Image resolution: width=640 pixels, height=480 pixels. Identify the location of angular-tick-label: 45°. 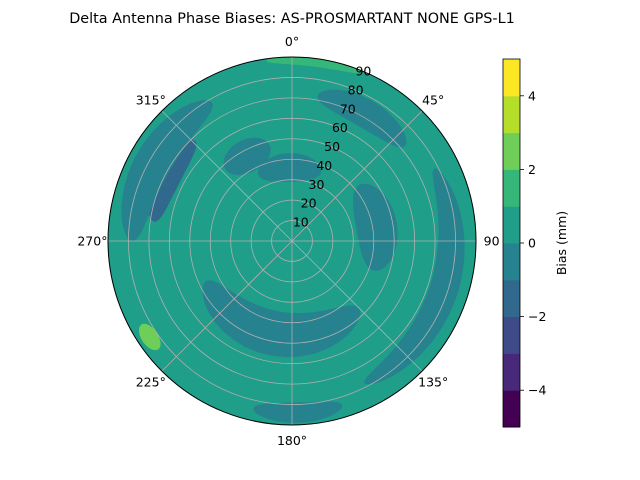
(433, 99).